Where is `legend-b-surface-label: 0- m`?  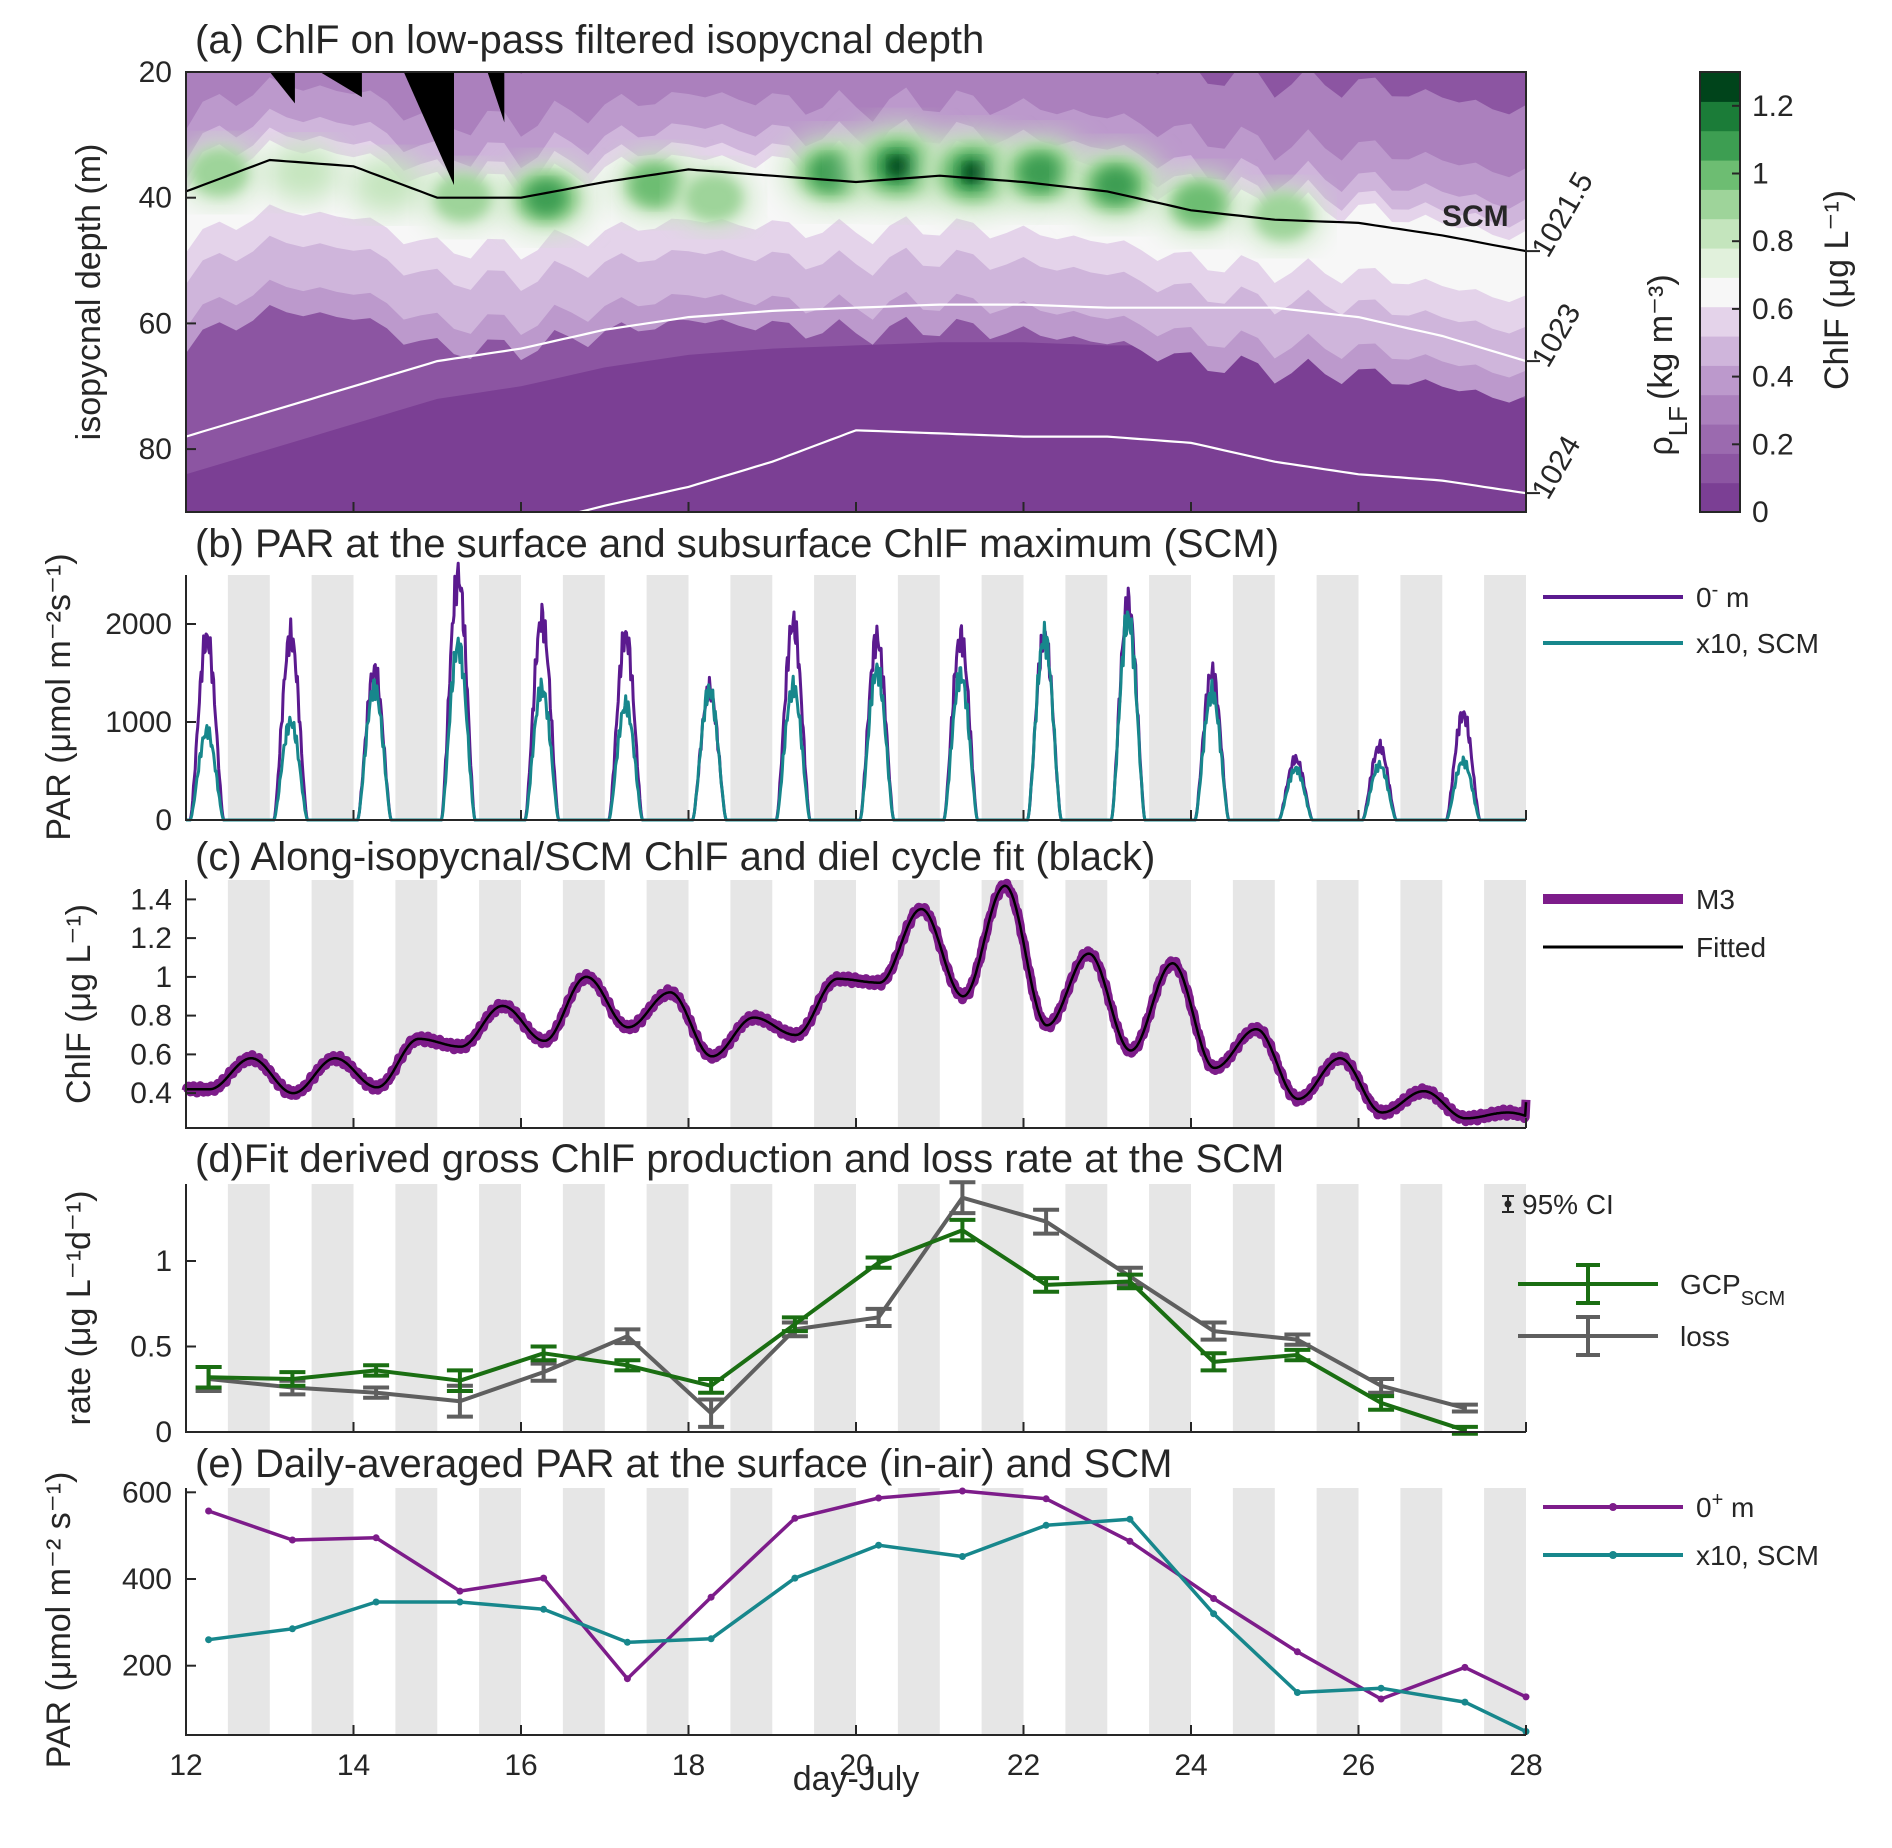 legend-b-surface-label: 0- m is located at coordinates (1722, 596).